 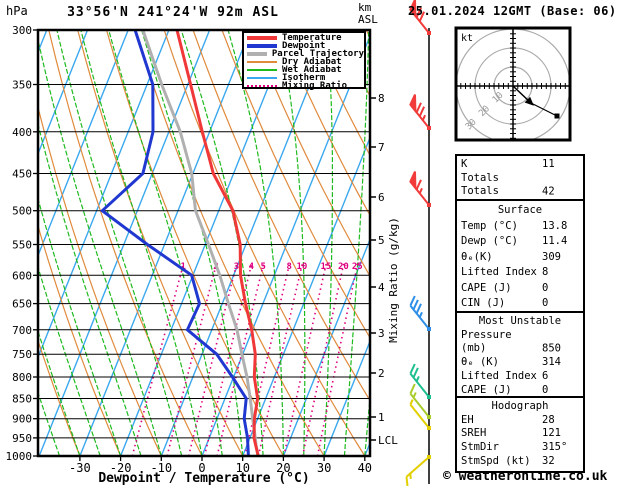 I want to click on svg-text: 1000, so click(x=19, y=456).